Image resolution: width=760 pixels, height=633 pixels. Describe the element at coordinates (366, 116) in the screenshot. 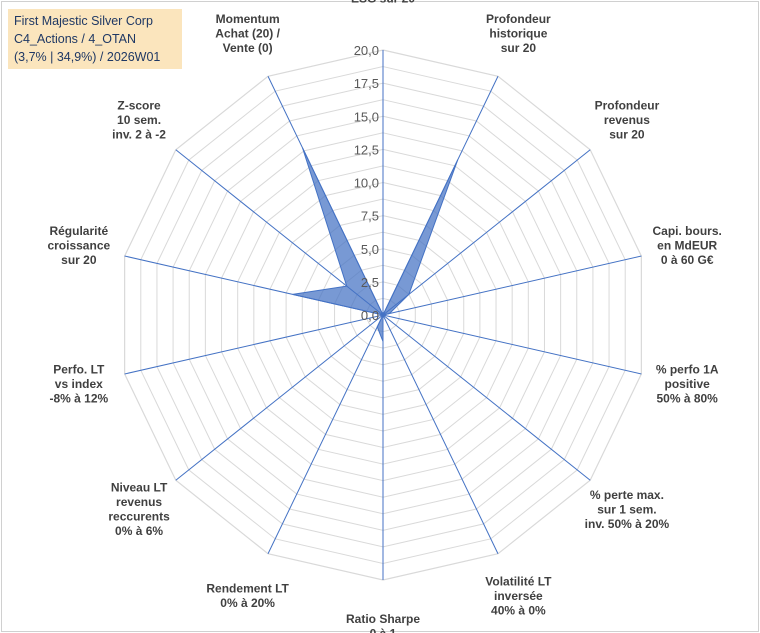

I see `tick-label: 15,0` at that location.